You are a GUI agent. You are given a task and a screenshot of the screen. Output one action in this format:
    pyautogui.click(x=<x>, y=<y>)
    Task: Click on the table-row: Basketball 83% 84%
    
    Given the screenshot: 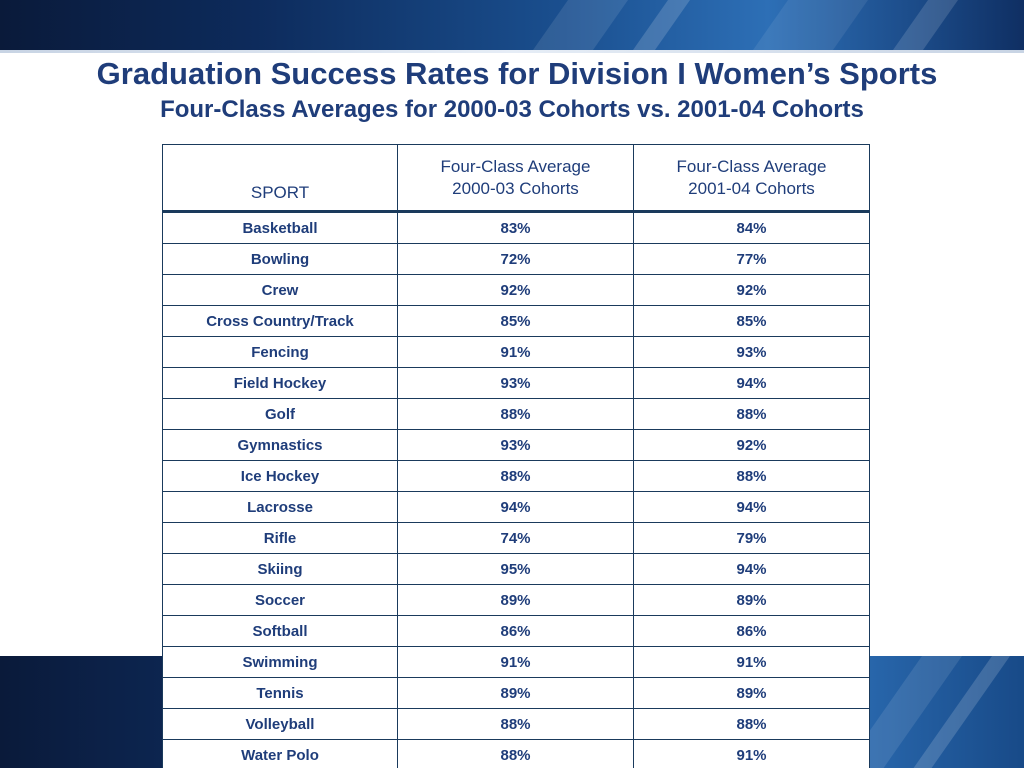 What is the action you would take?
    pyautogui.click(x=516, y=227)
    